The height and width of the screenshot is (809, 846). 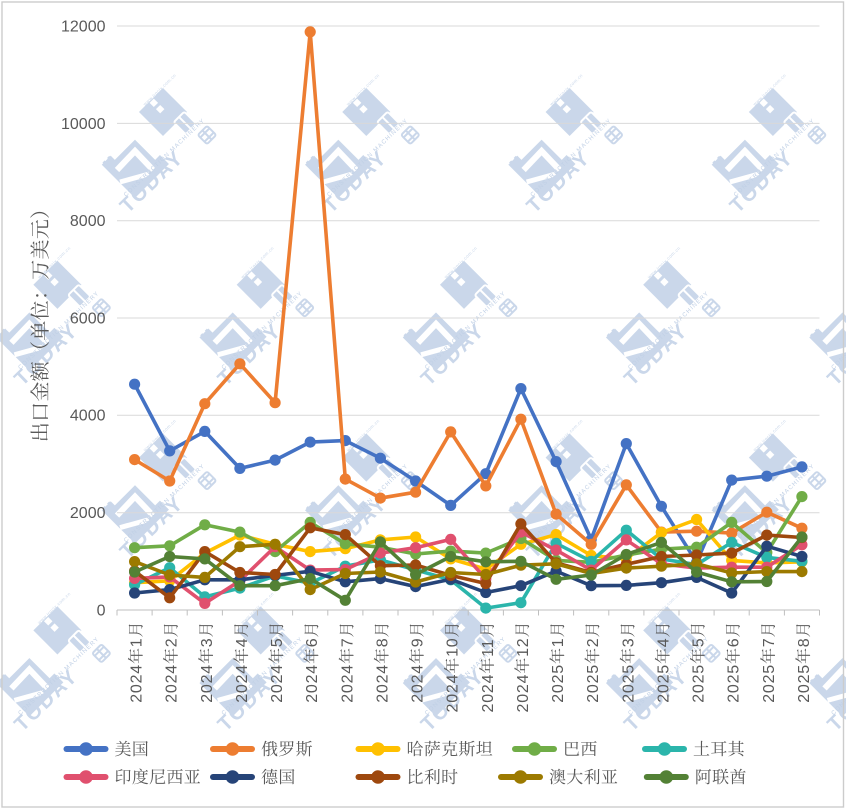 What do you see at coordinates (453, 646) in the screenshot?
I see `svg-text: 10` at bounding box center [453, 646].